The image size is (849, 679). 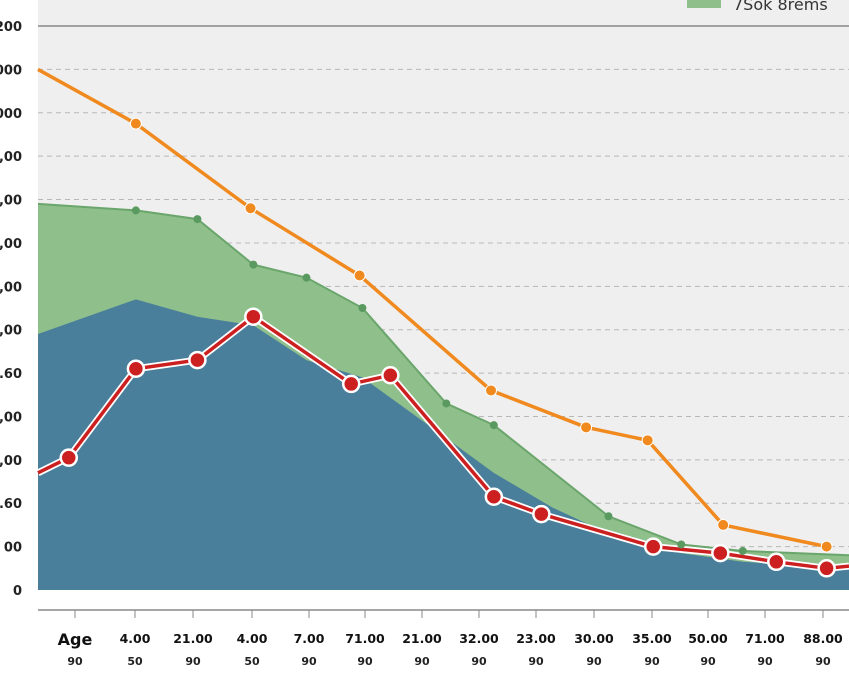 I want to click on x-tick-label: 30.00, so click(x=594, y=638).